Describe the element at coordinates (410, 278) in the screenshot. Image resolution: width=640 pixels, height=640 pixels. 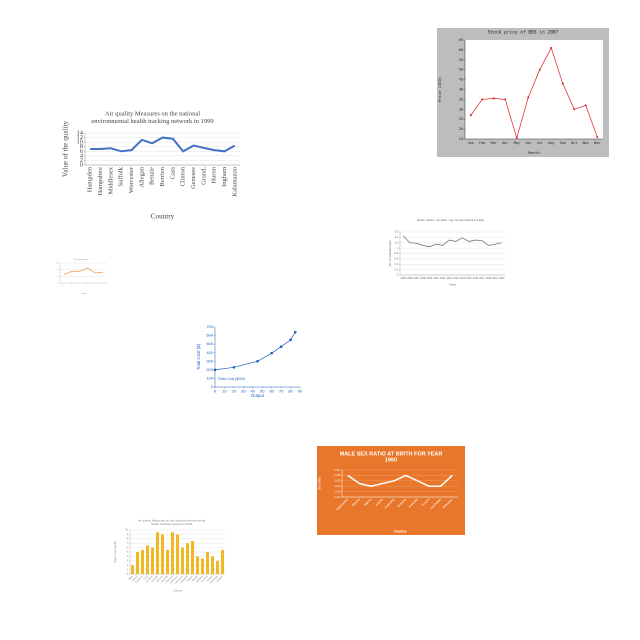
I see `x-tick-label: 2006` at that location.